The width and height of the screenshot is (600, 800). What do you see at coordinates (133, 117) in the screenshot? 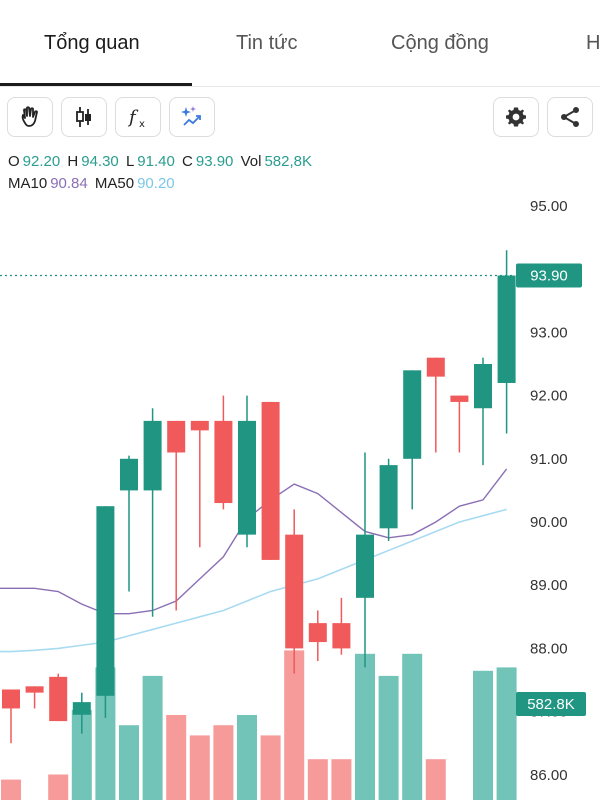
I see `svg-text: f` at bounding box center [133, 117].